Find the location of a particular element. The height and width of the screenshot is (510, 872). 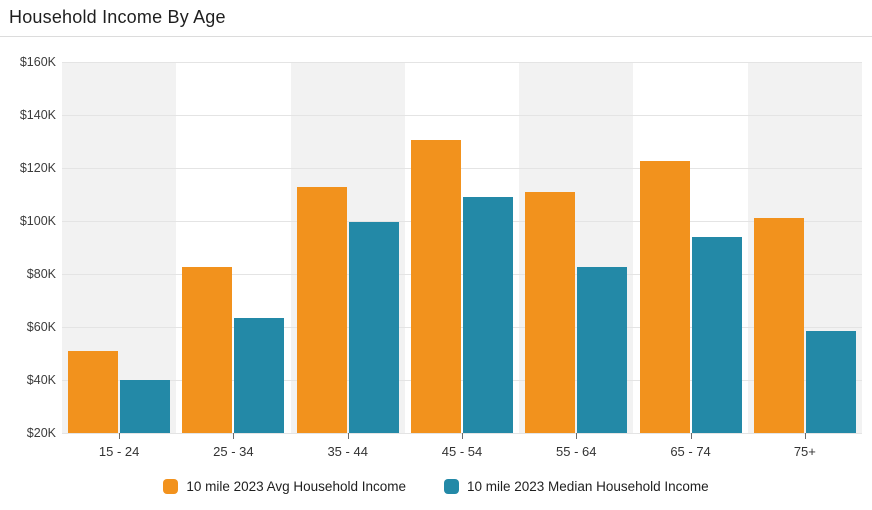

chart-title: Household Income By Age is located at coordinates (117, 17).